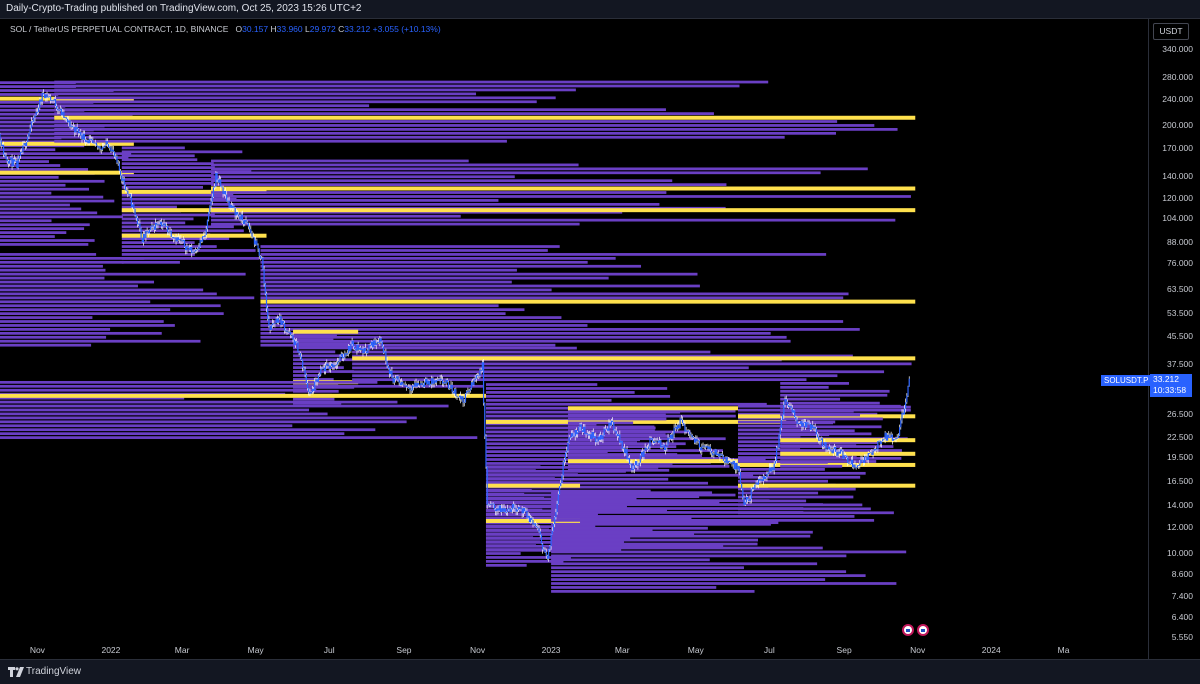  I want to click on price-tick-label: 280.000, so click(1177, 76).